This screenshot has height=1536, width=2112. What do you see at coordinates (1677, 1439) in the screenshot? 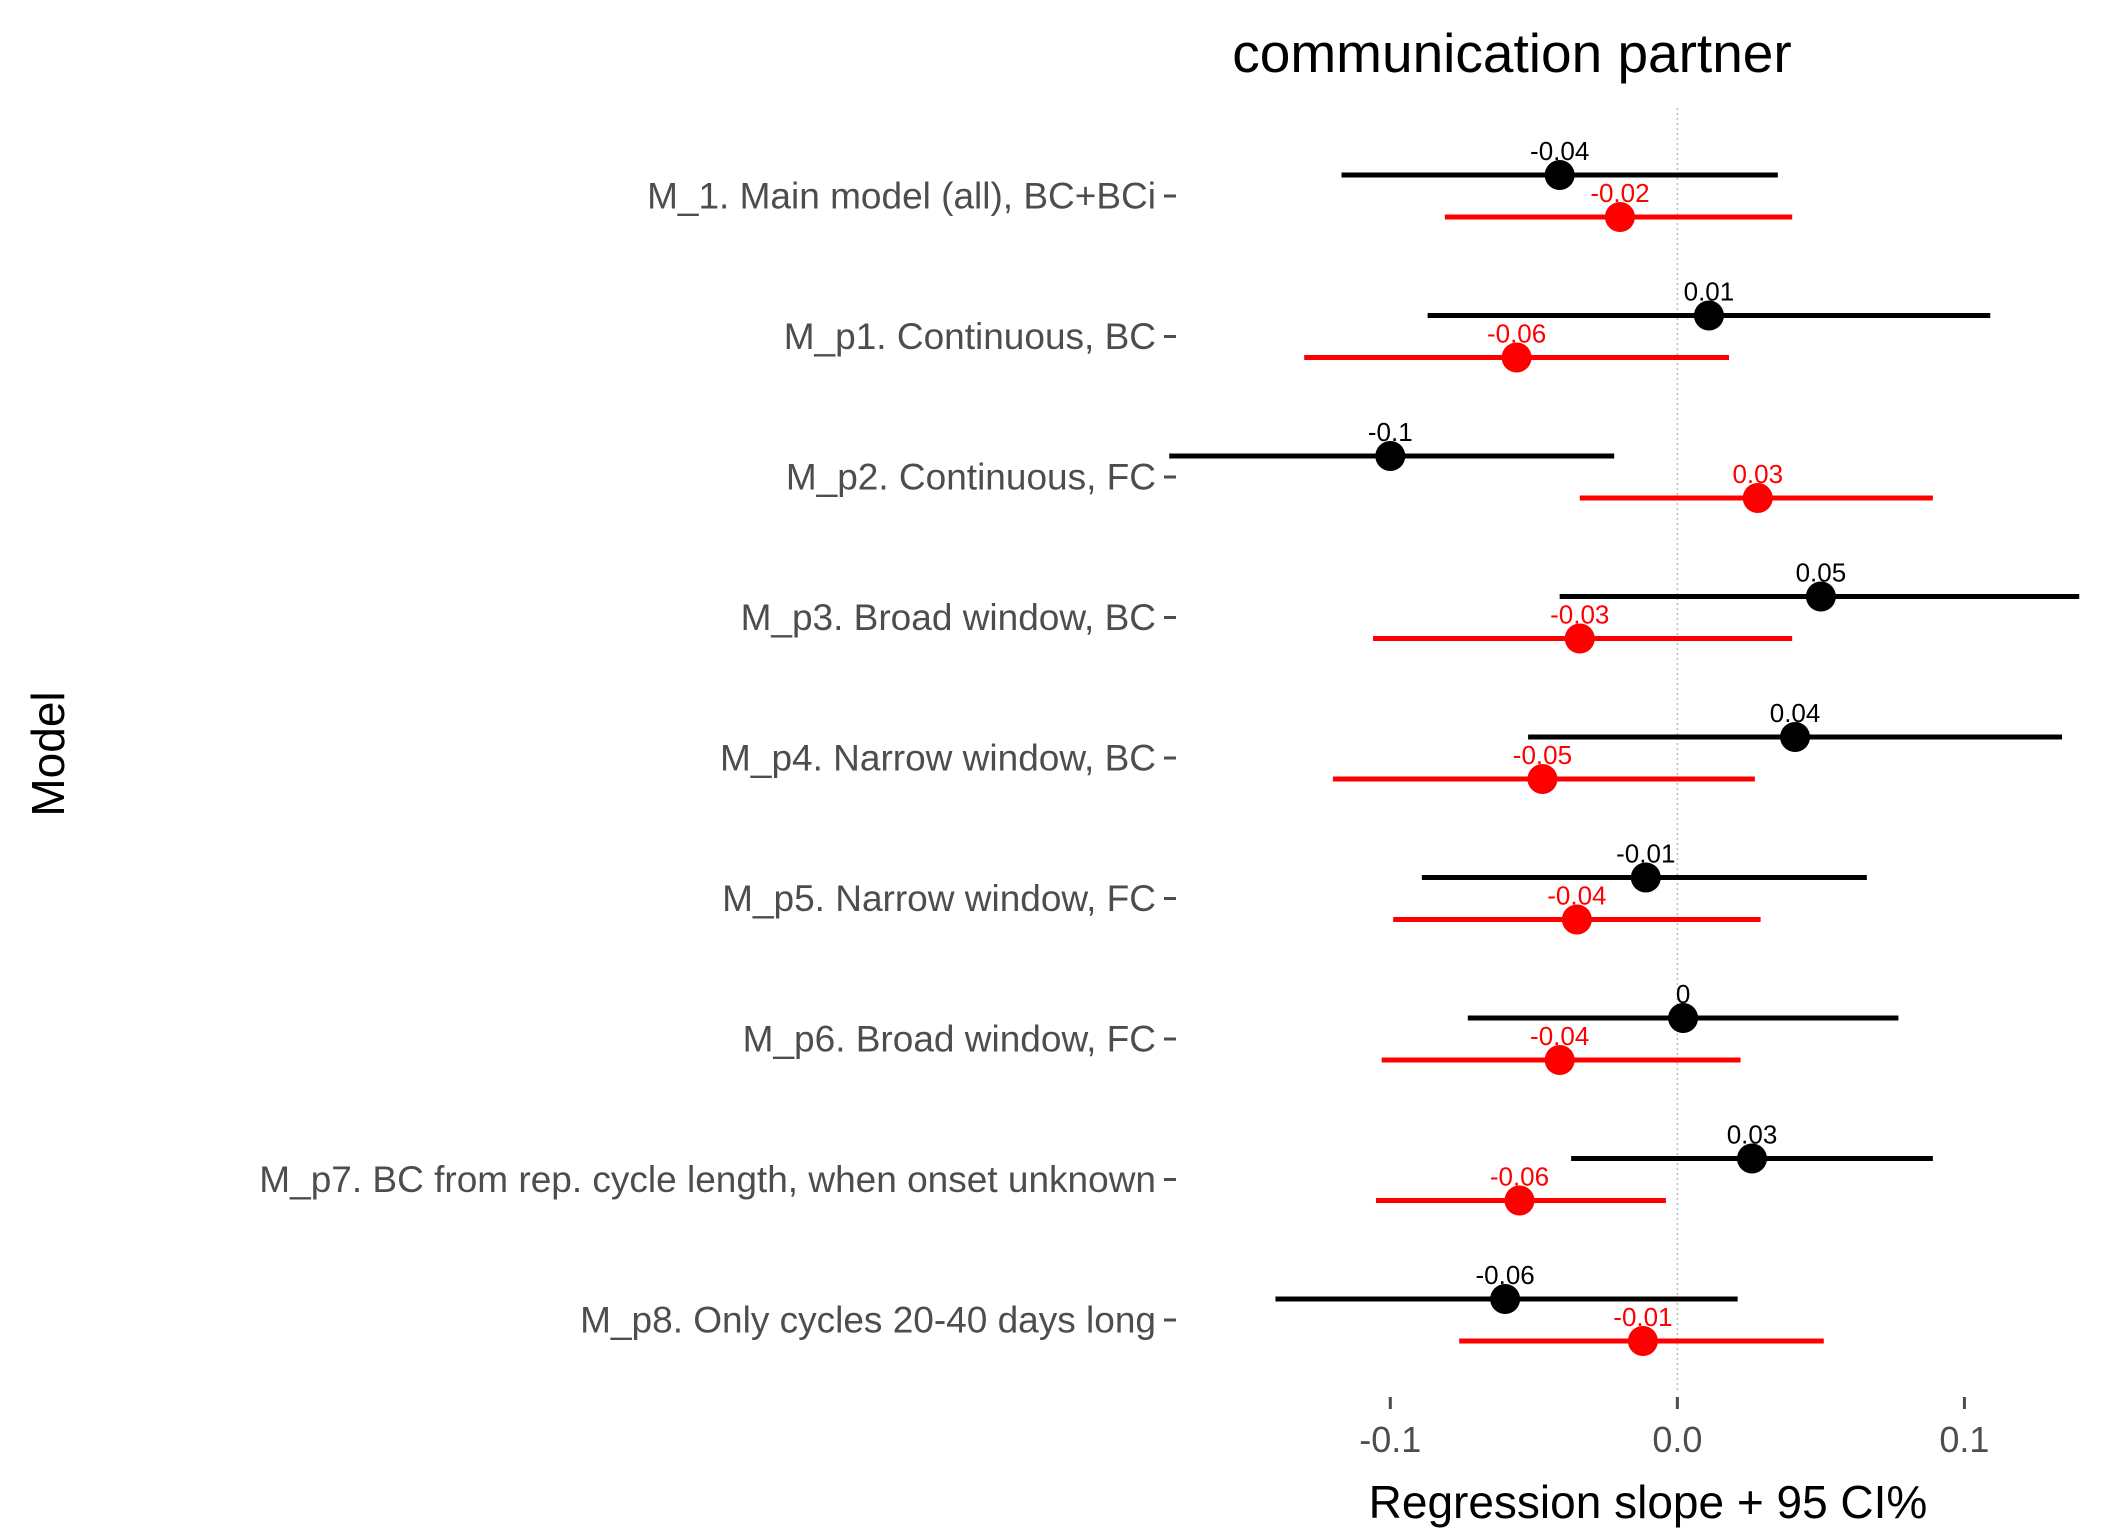
I see `x-tick-label: 0.0` at bounding box center [1677, 1439].